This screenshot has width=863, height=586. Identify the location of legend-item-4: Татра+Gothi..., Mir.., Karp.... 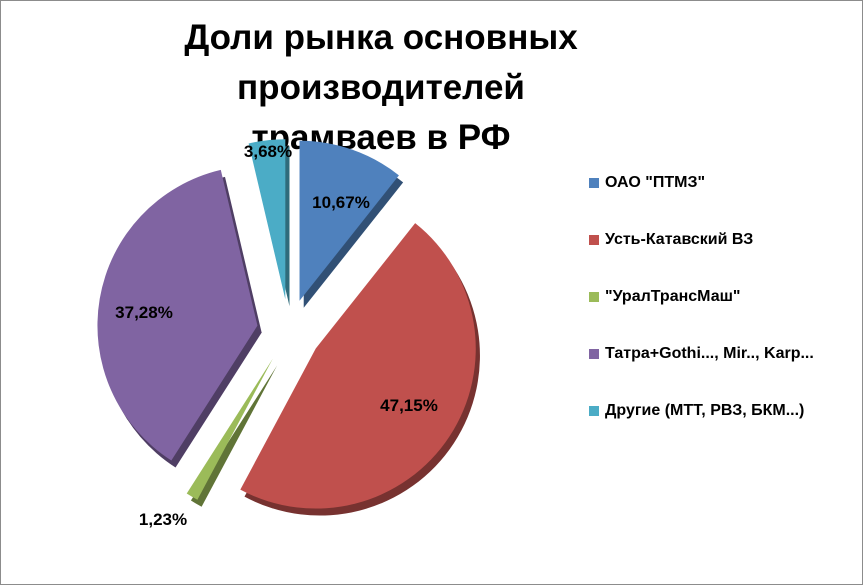
(701, 354).